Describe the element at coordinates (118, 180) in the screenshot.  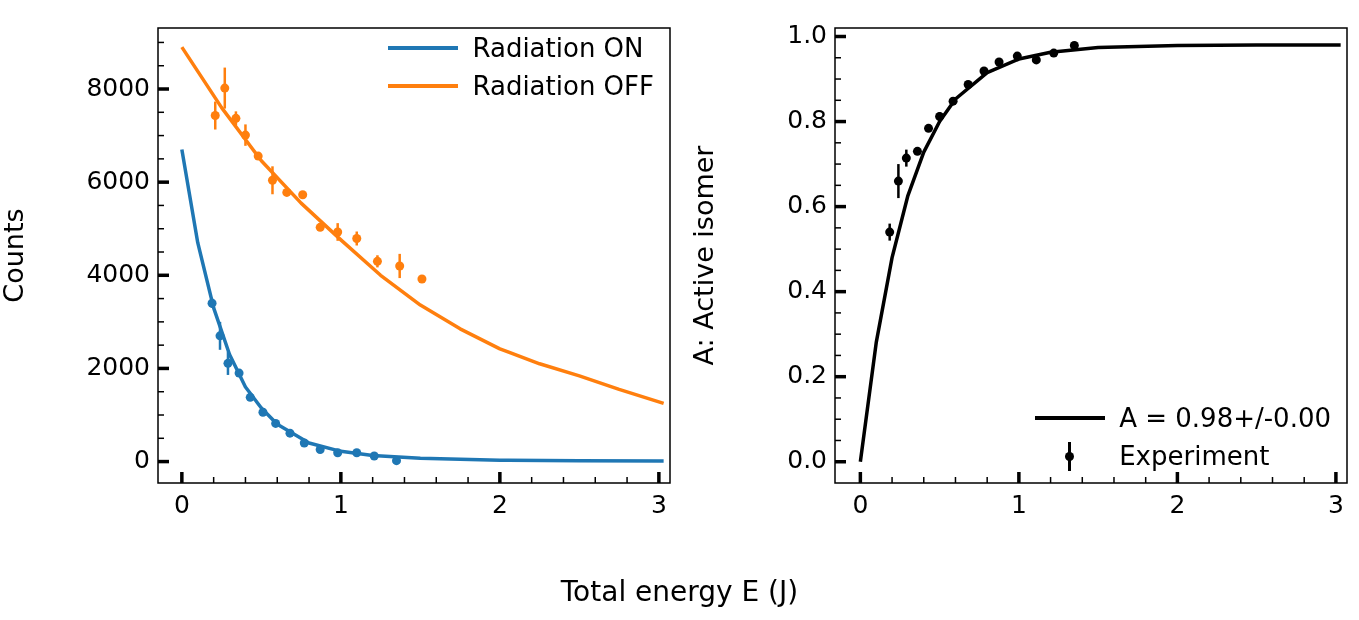
I see `y-tick-label: 6000` at that location.